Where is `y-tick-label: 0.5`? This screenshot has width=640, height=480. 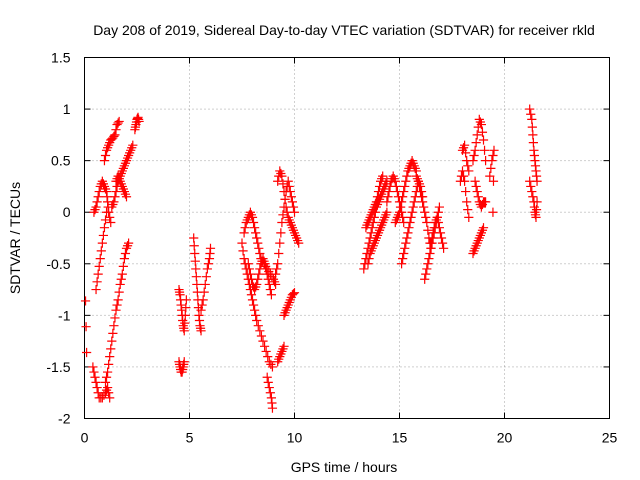
y-tick-label: 0.5 is located at coordinates (61, 161).